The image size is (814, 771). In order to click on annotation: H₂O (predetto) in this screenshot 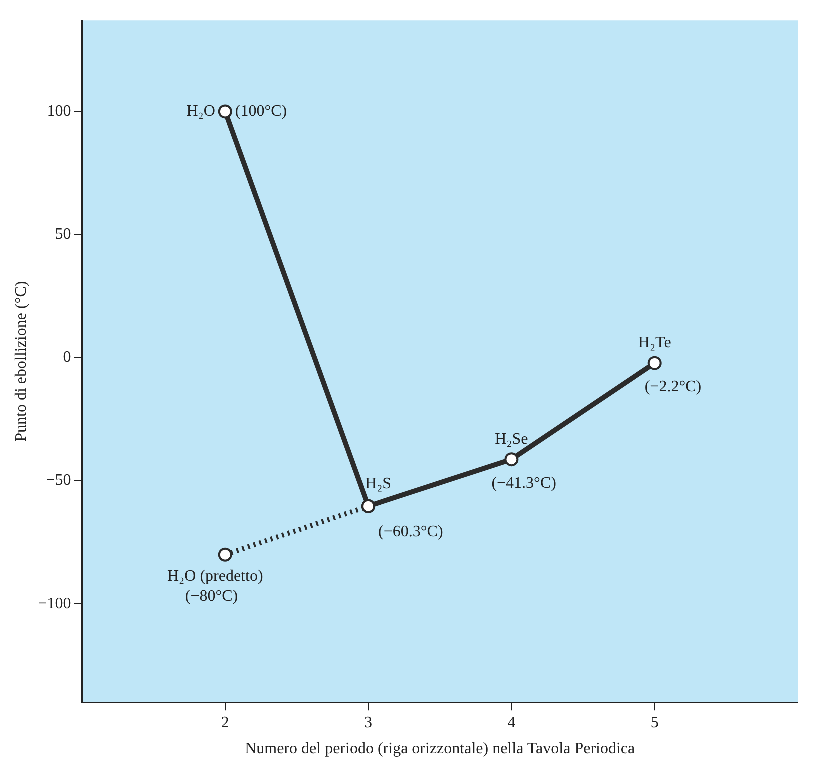, I will do `click(215, 577)`.